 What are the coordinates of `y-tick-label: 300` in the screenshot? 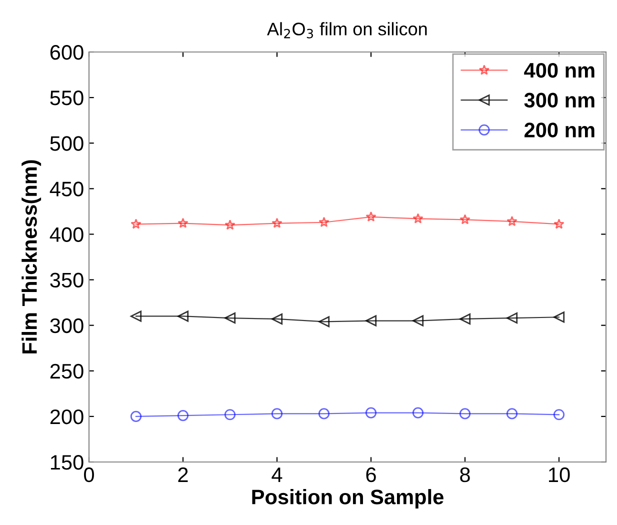 It's located at (67, 326).